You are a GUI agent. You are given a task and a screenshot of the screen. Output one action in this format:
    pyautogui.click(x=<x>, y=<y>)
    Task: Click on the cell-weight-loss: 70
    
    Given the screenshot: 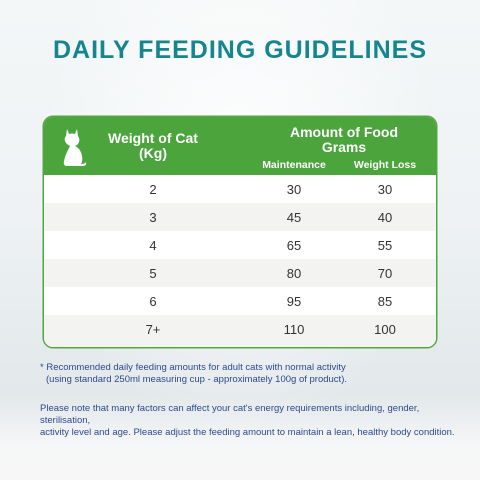 What is the action you would take?
    pyautogui.click(x=385, y=273)
    